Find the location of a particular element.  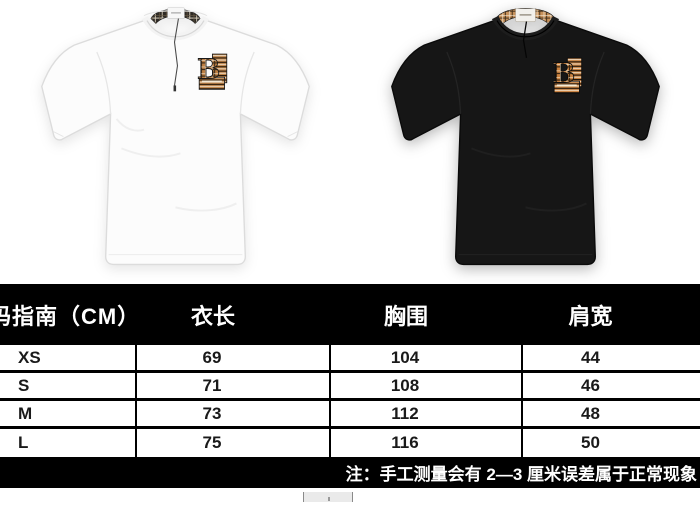

shoulder-cell: 44 is located at coordinates (590, 357).